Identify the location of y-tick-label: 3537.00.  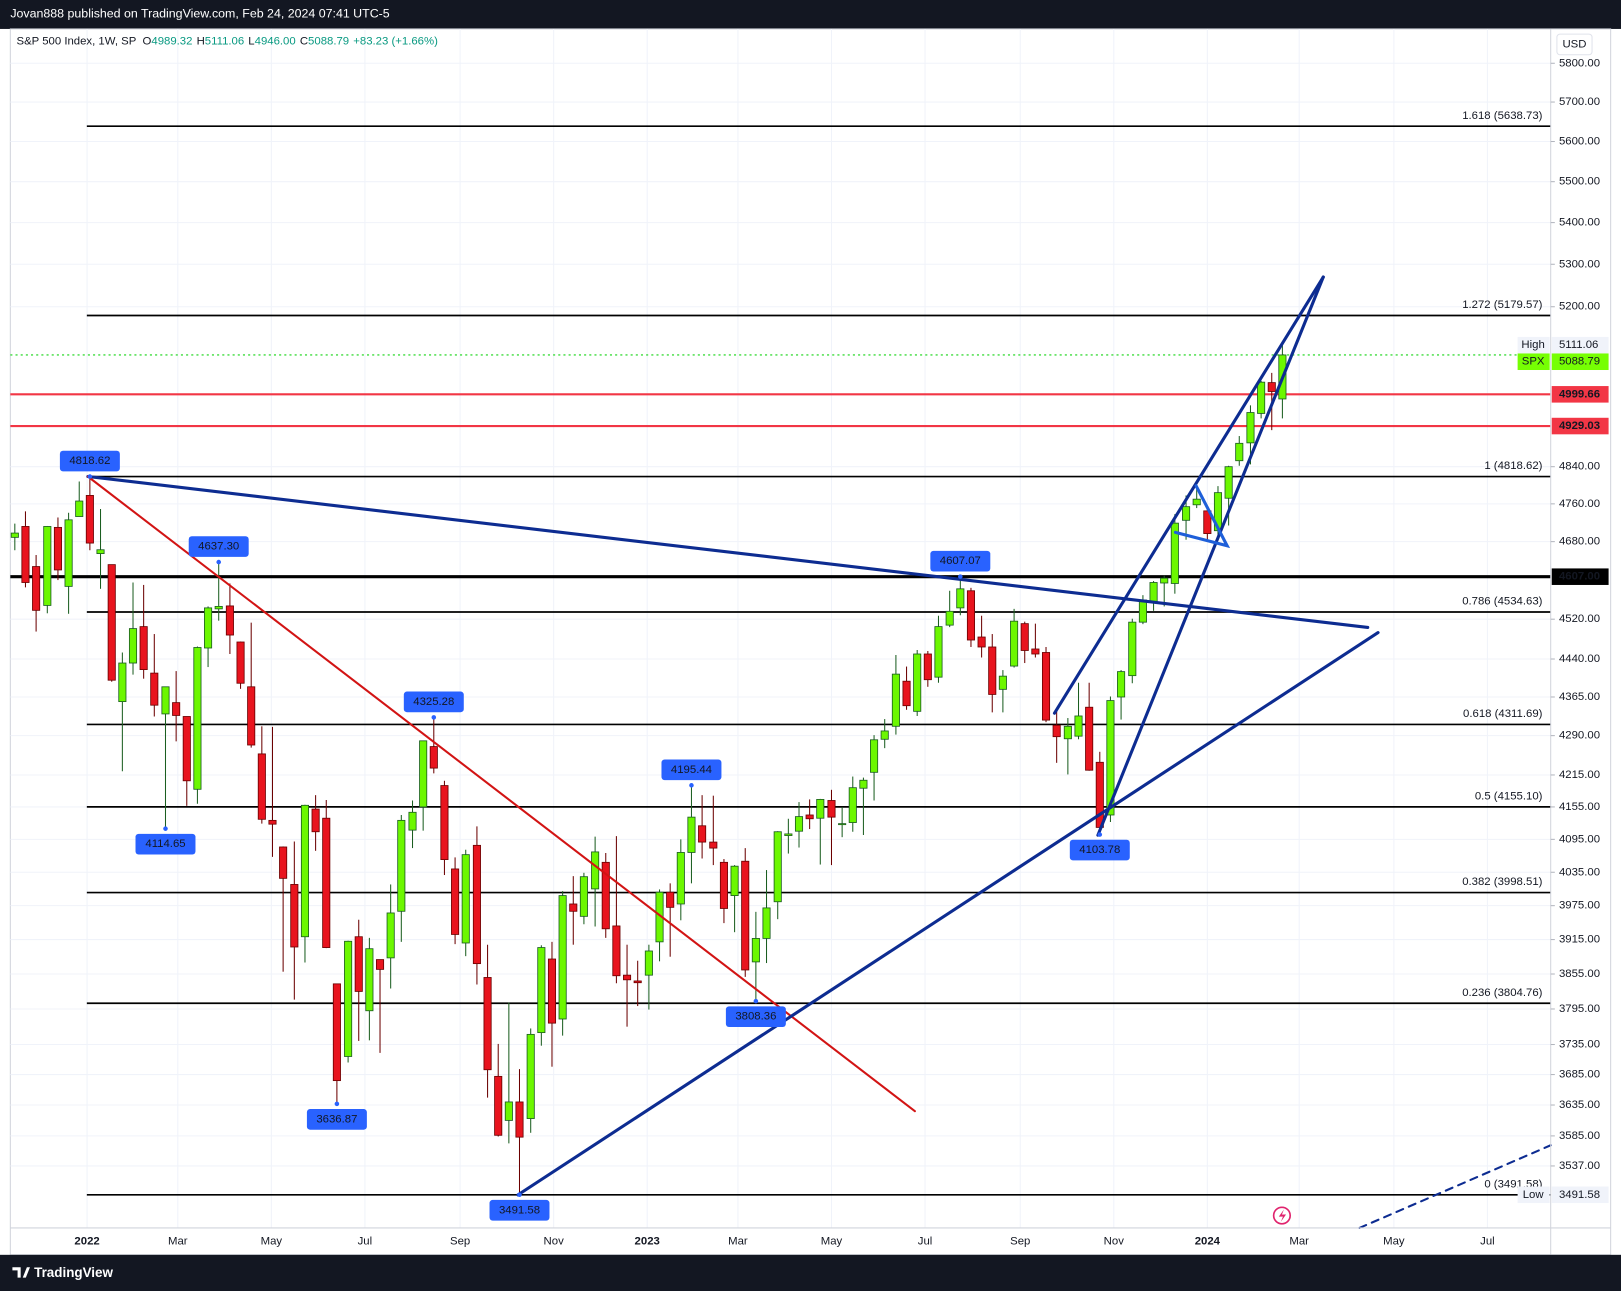
(1579, 1166).